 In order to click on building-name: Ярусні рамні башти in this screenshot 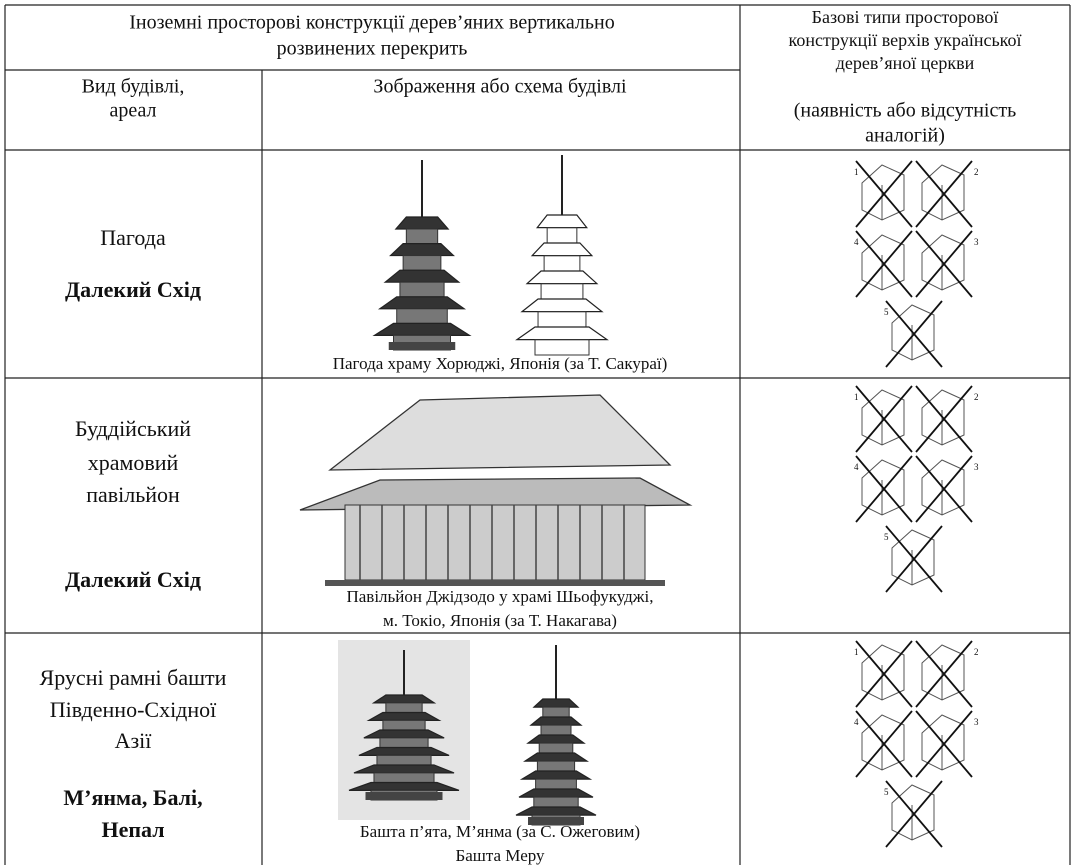, I will do `click(133, 677)`.